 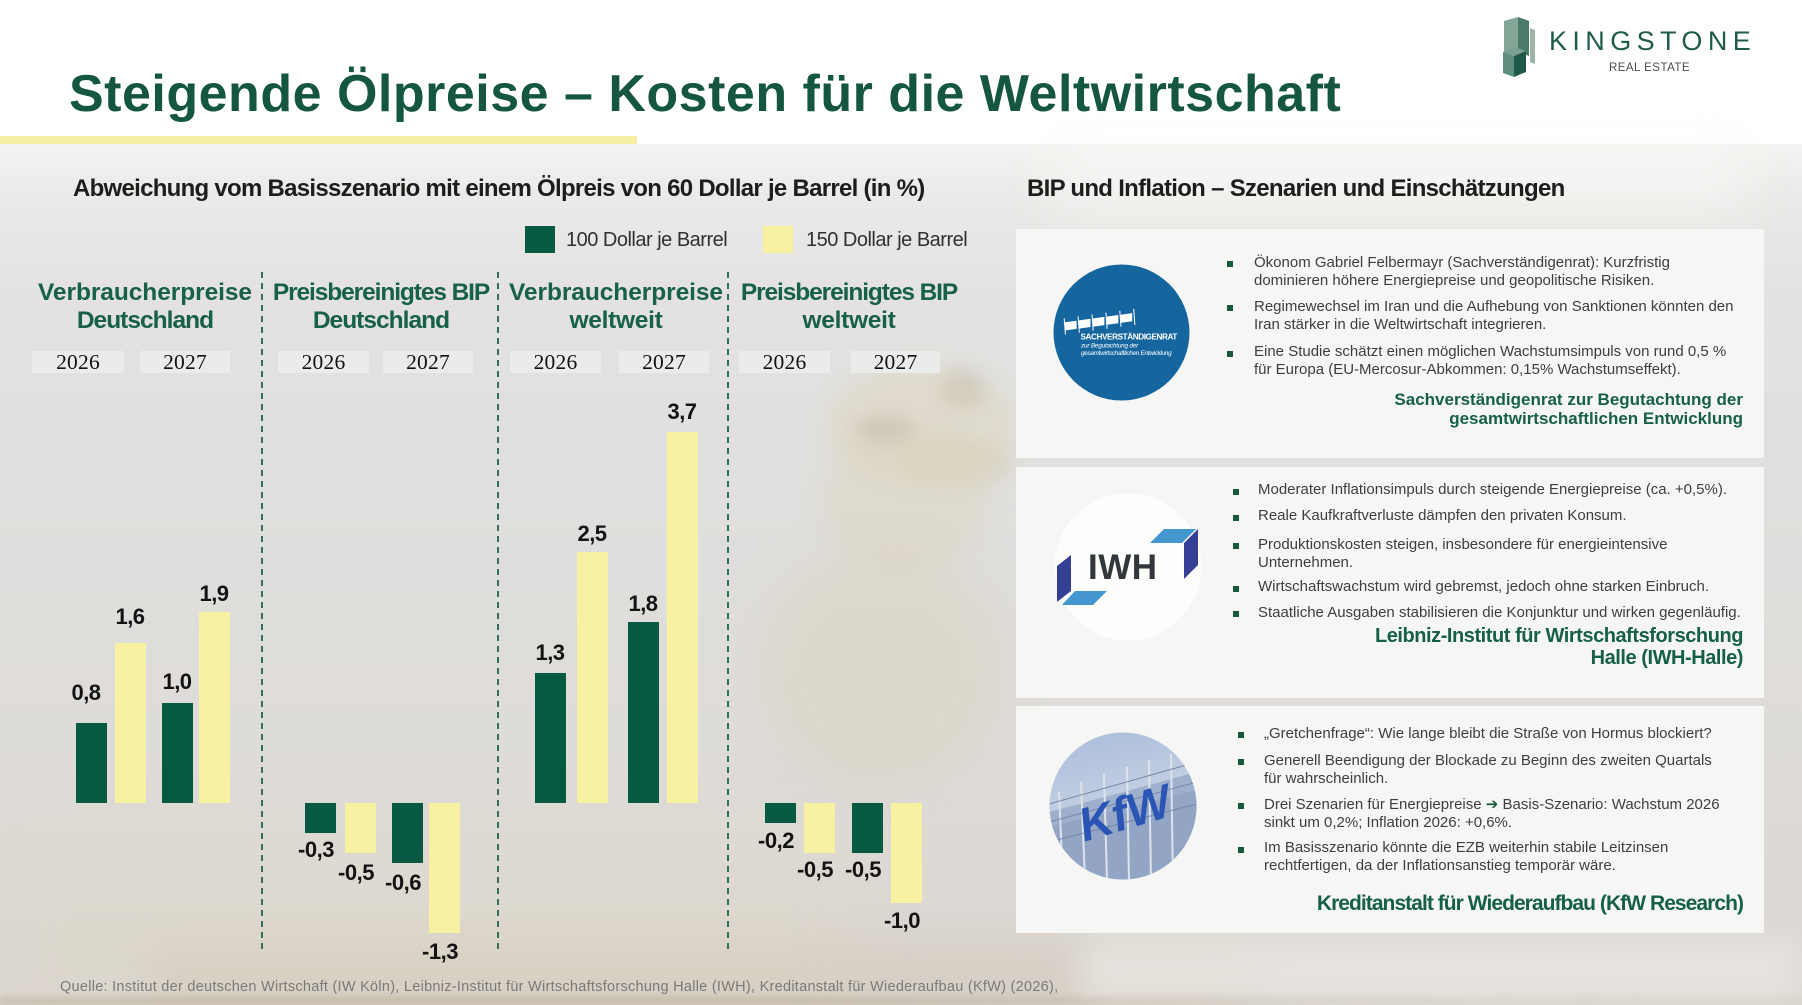 I want to click on svg-text: SACHVERSTÄNDIGENRAT, so click(x=1129, y=337).